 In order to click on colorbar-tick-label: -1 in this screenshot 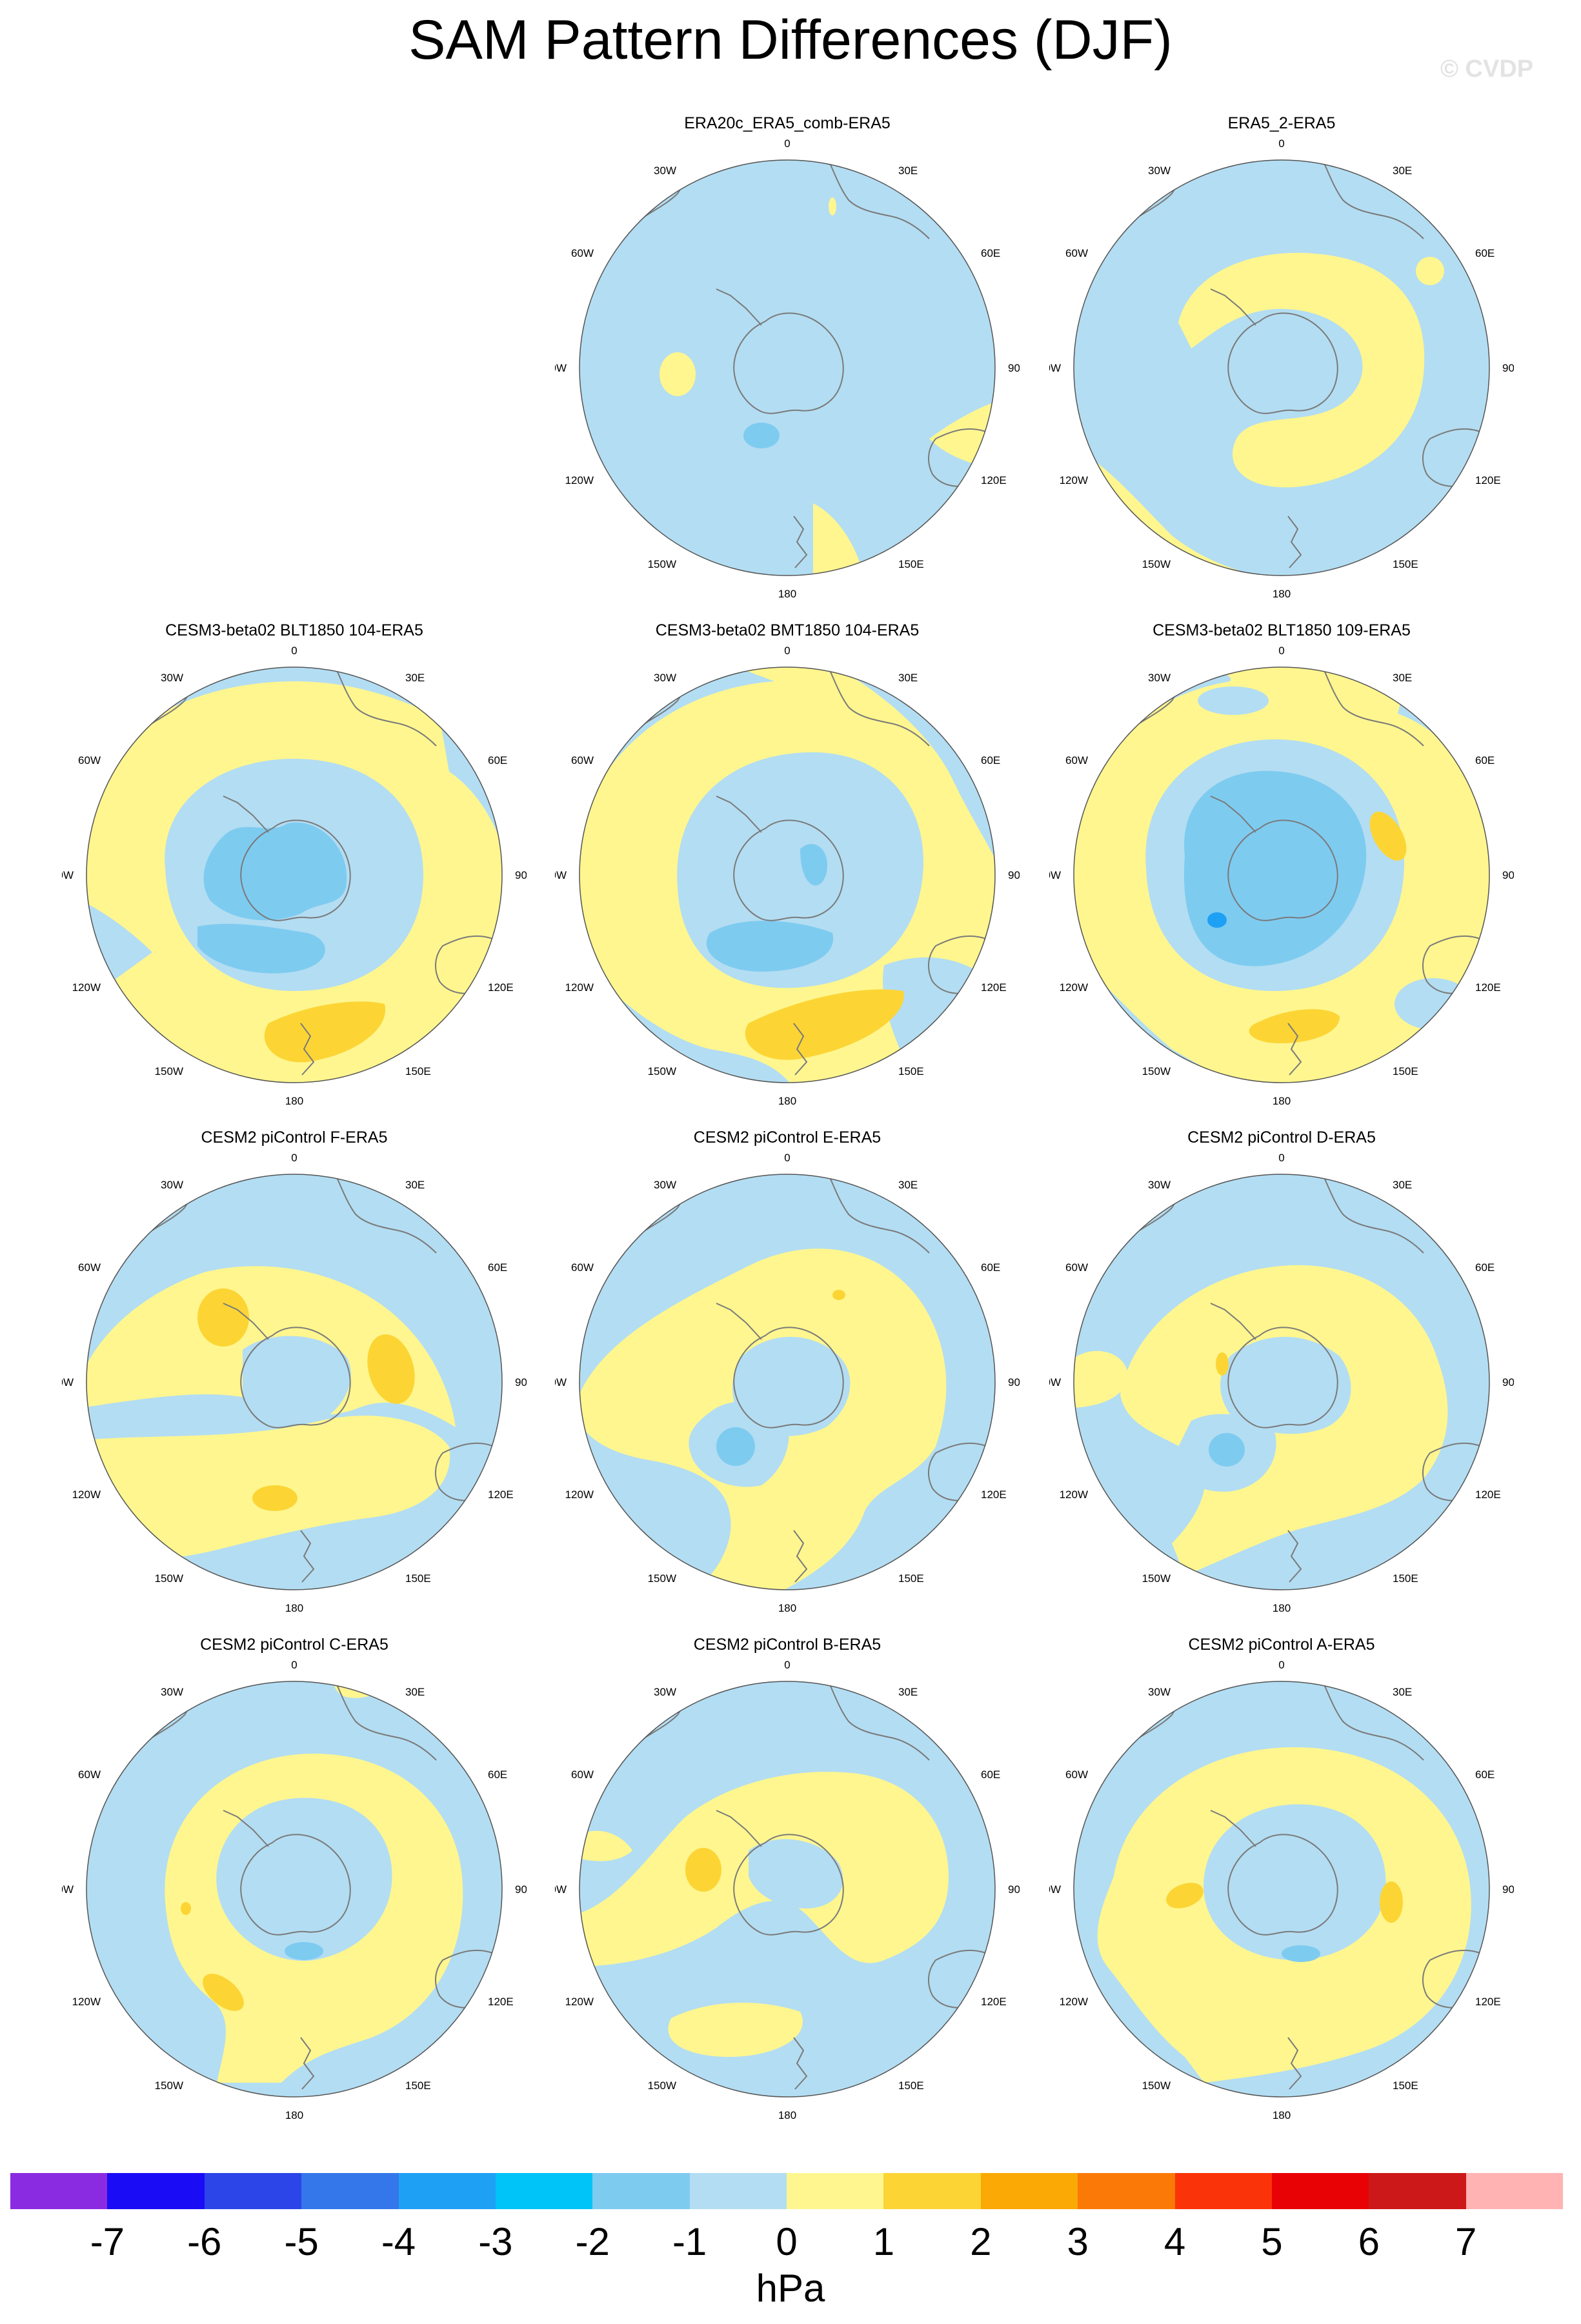, I will do `click(689, 2241)`.